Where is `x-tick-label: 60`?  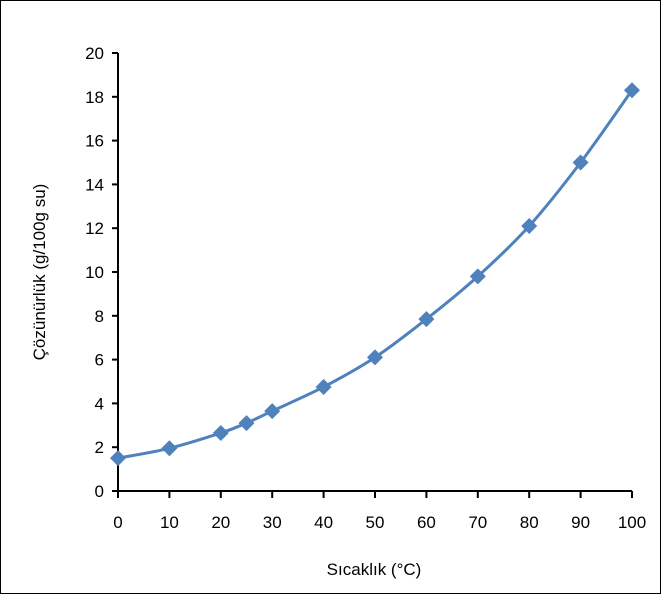
x-tick-label: 60 is located at coordinates (426, 522).